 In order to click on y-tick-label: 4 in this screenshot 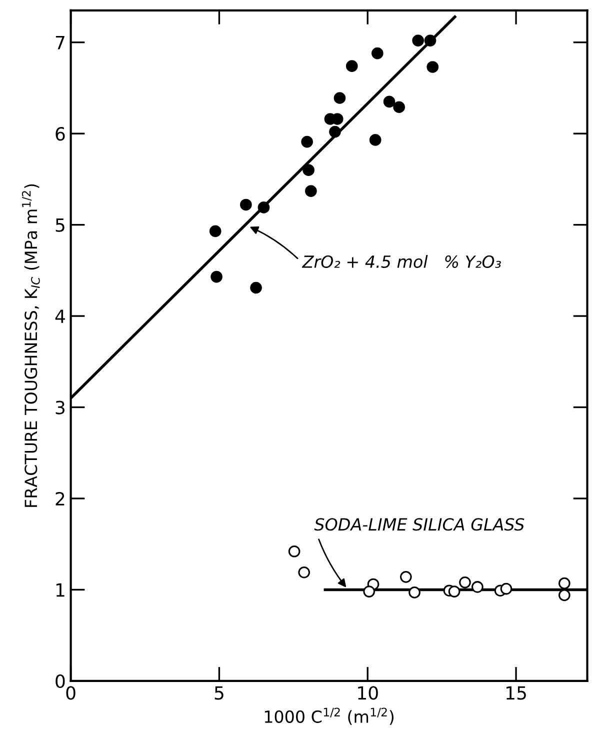, I will do `click(60, 316)`.